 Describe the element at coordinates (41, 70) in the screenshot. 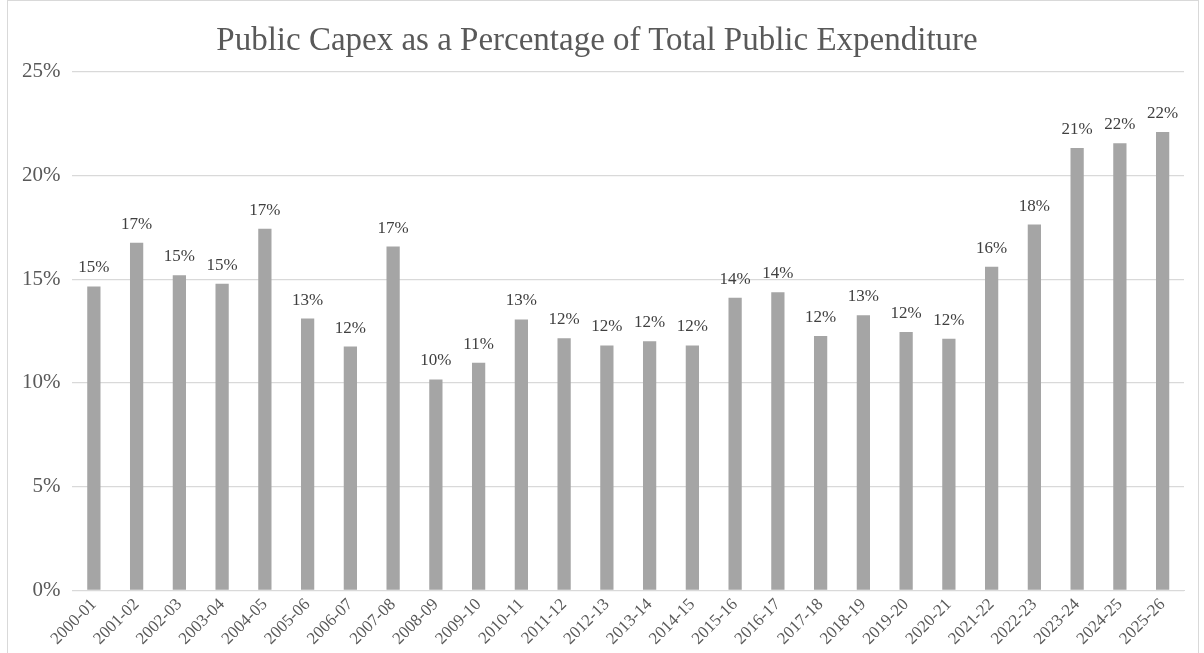

I see `y-tick-label: 25%` at that location.